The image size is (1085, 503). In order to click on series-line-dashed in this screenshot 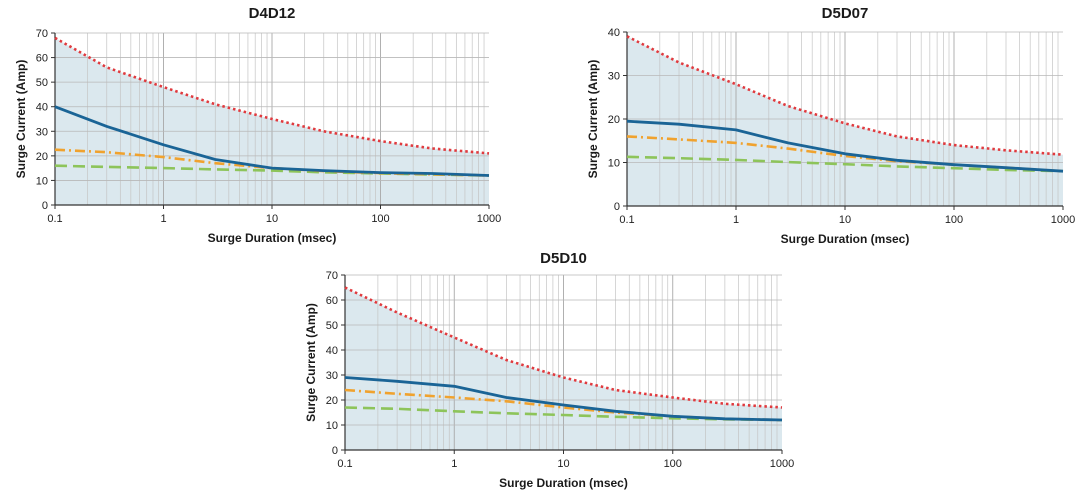, I will do `click(845, 164)`.